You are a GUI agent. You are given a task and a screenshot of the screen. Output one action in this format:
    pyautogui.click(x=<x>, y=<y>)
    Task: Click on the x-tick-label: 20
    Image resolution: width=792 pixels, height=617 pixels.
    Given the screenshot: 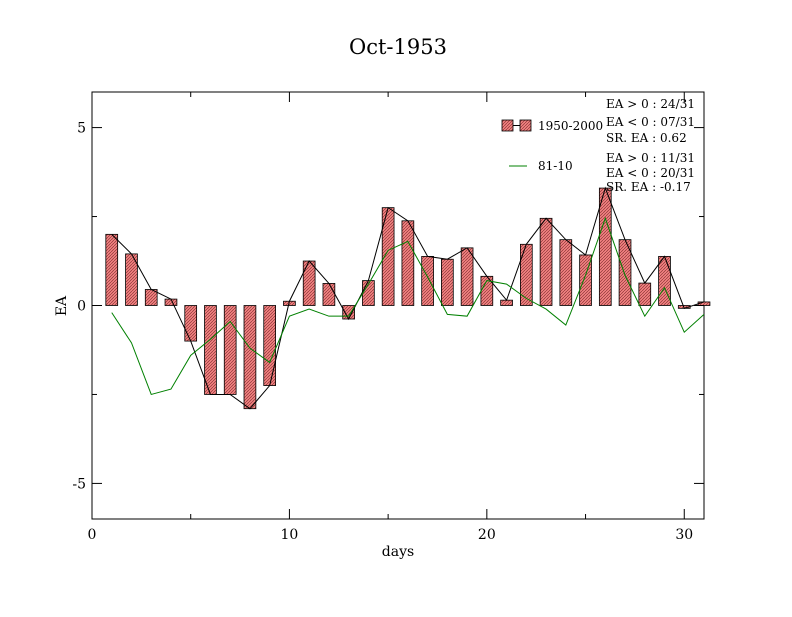 What is the action you would take?
    pyautogui.click(x=487, y=535)
    